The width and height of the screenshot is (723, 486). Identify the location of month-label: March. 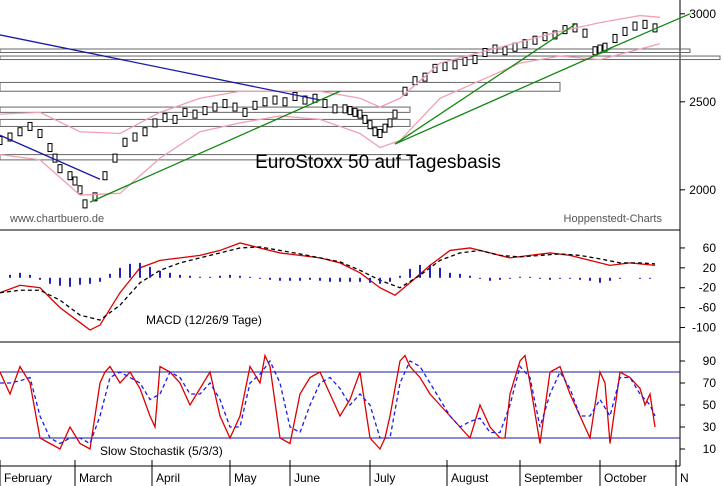
(95, 478).